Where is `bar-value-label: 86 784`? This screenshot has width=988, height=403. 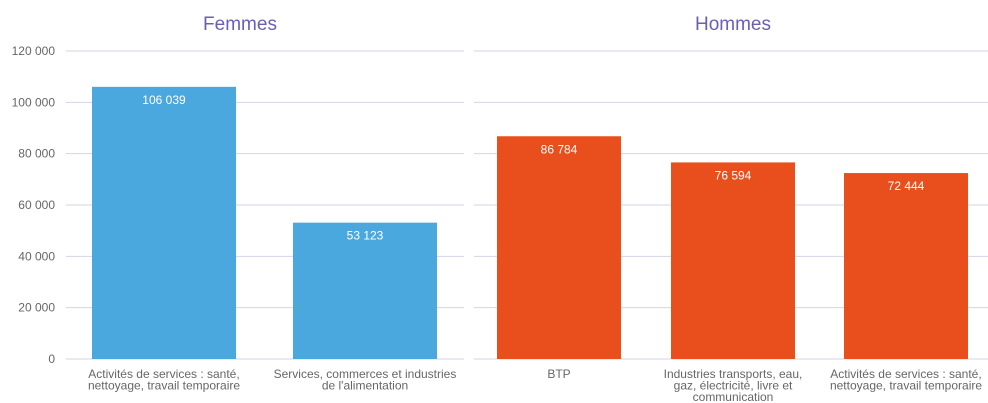
bar-value-label: 86 784 is located at coordinates (559, 149).